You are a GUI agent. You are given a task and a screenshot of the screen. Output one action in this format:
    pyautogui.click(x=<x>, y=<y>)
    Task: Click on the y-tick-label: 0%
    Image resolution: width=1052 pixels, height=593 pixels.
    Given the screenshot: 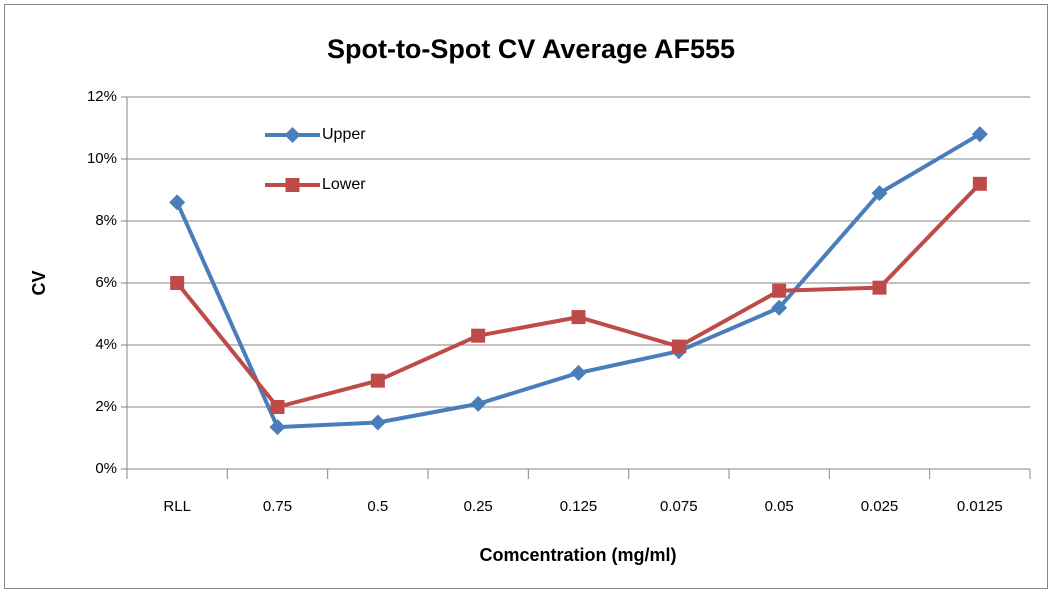 What is the action you would take?
    pyautogui.click(x=106, y=468)
    